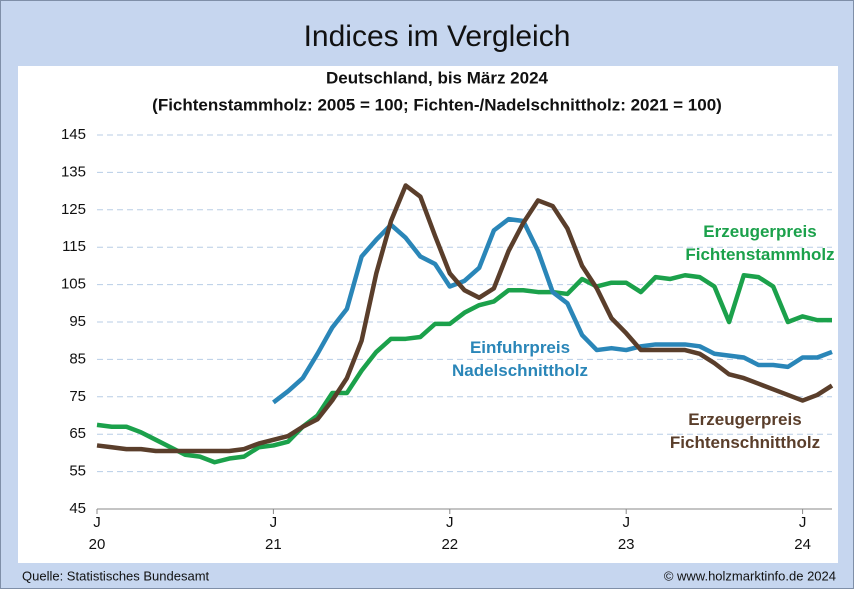 The height and width of the screenshot is (594, 854). Describe the element at coordinates (77, 508) in the screenshot. I see `y-tick-label: 45` at that location.